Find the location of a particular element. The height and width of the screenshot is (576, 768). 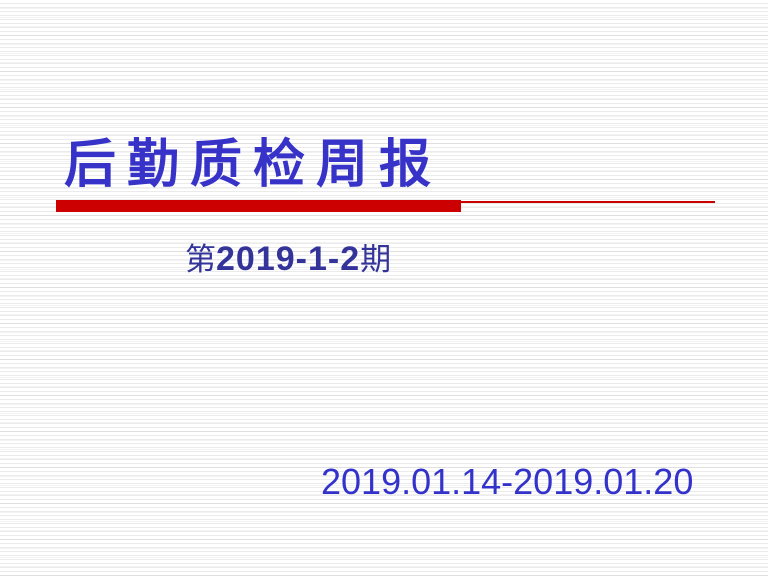

issue-line: 第2019-1-2期 is located at coordinates (288, 259).